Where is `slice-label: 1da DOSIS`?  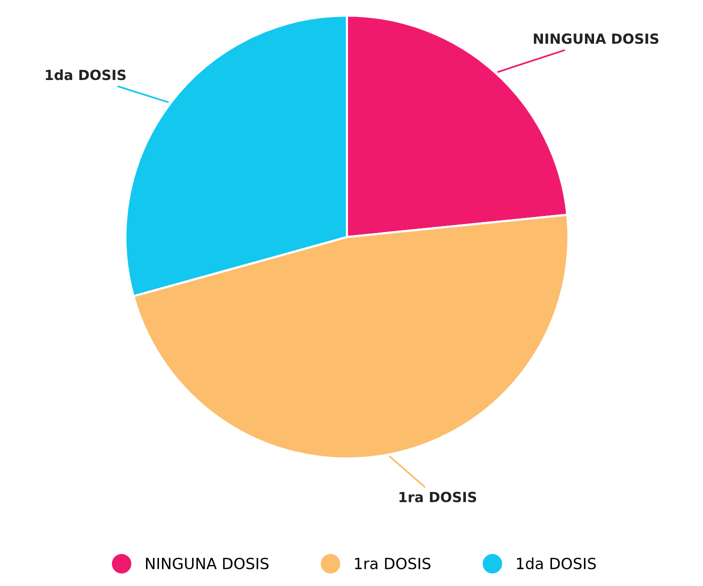 slice-label: 1da DOSIS is located at coordinates (86, 74).